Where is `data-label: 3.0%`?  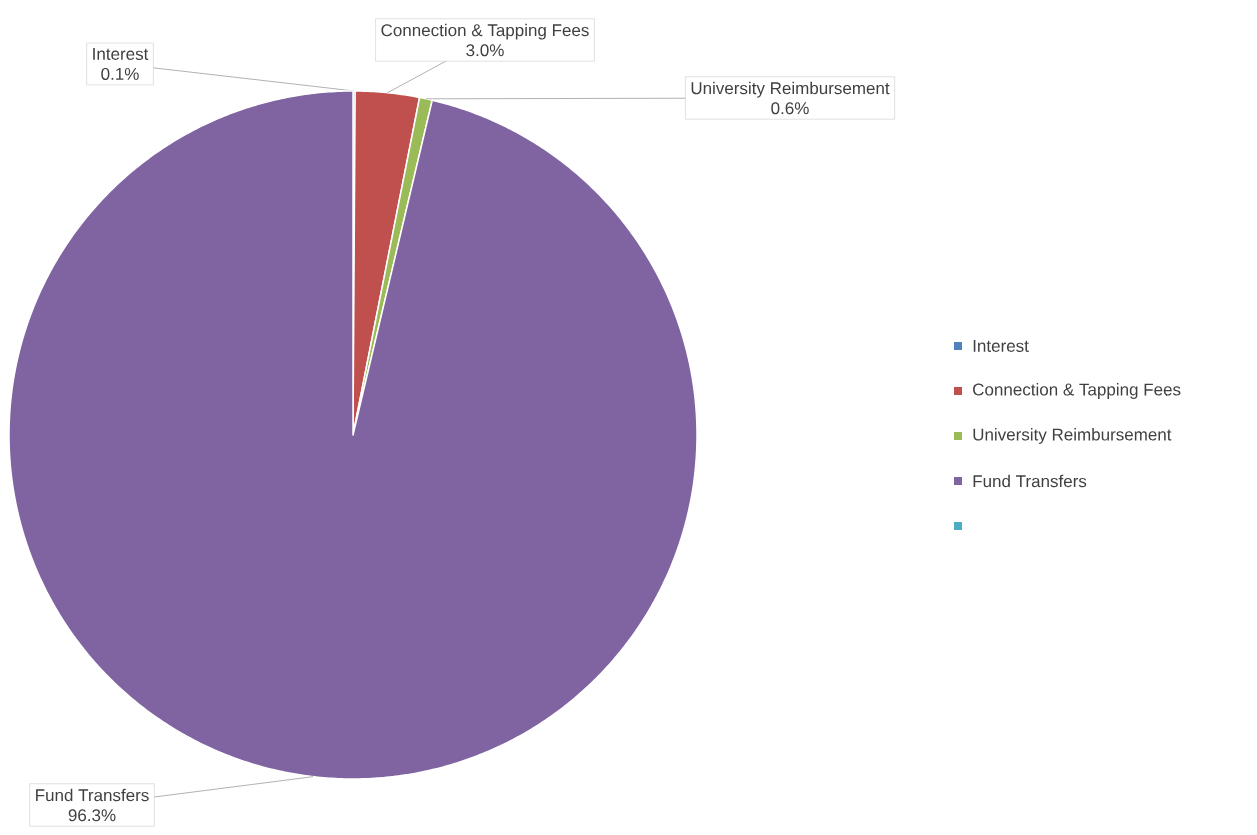 data-label: 3.0% is located at coordinates (485, 50).